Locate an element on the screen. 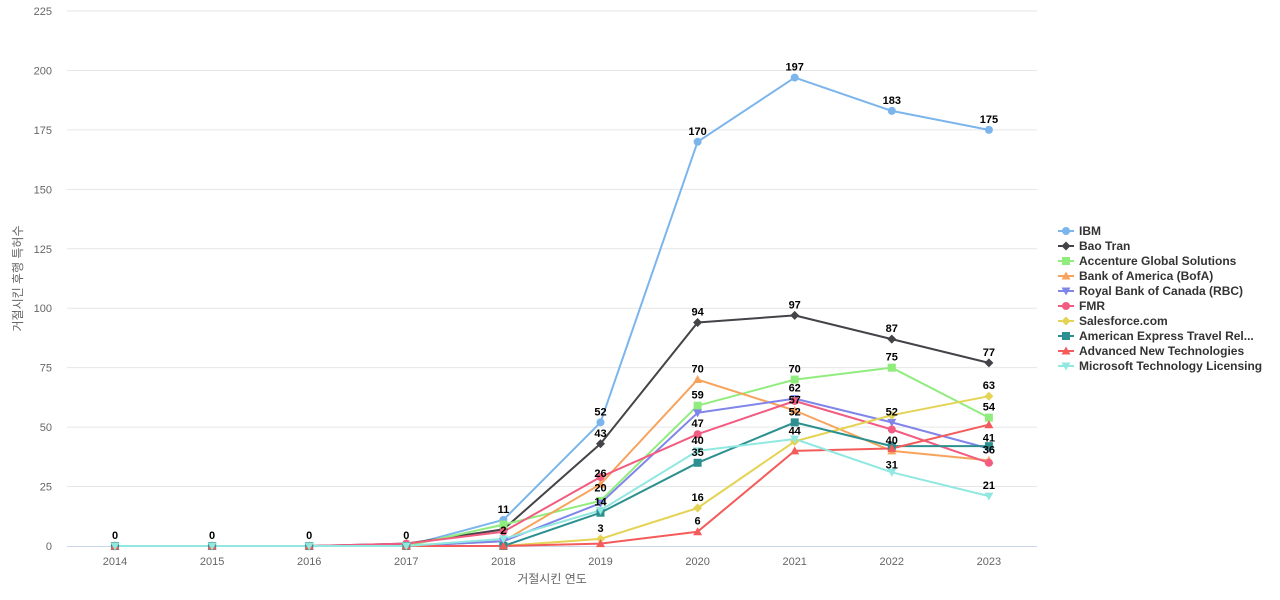 Image resolution: width=1280 pixels, height=600 pixels. y-axis-title: 거절시킨 후행 특허수 is located at coordinates (17, 278).